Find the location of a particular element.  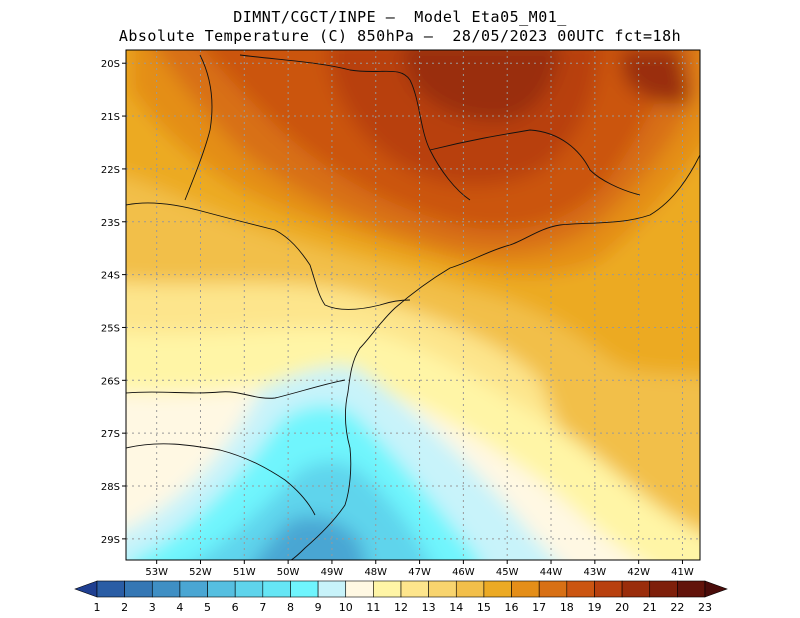

colorbar-label: 5 is located at coordinates (207, 607).